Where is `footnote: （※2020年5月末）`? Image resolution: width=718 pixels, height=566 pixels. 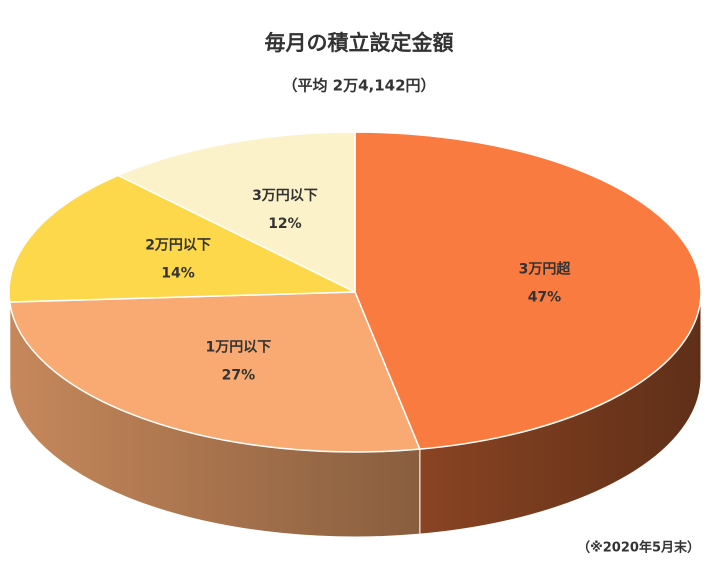
footnote: （※2020年5月末） is located at coordinates (638, 548).